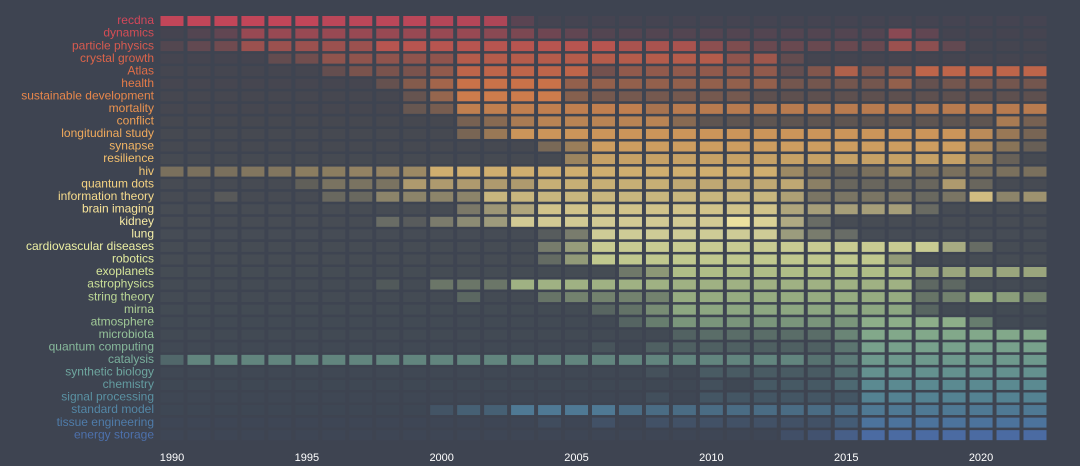 The image size is (1080, 466). What do you see at coordinates (131, 146) in the screenshot?
I see `row-label: synapse` at bounding box center [131, 146].